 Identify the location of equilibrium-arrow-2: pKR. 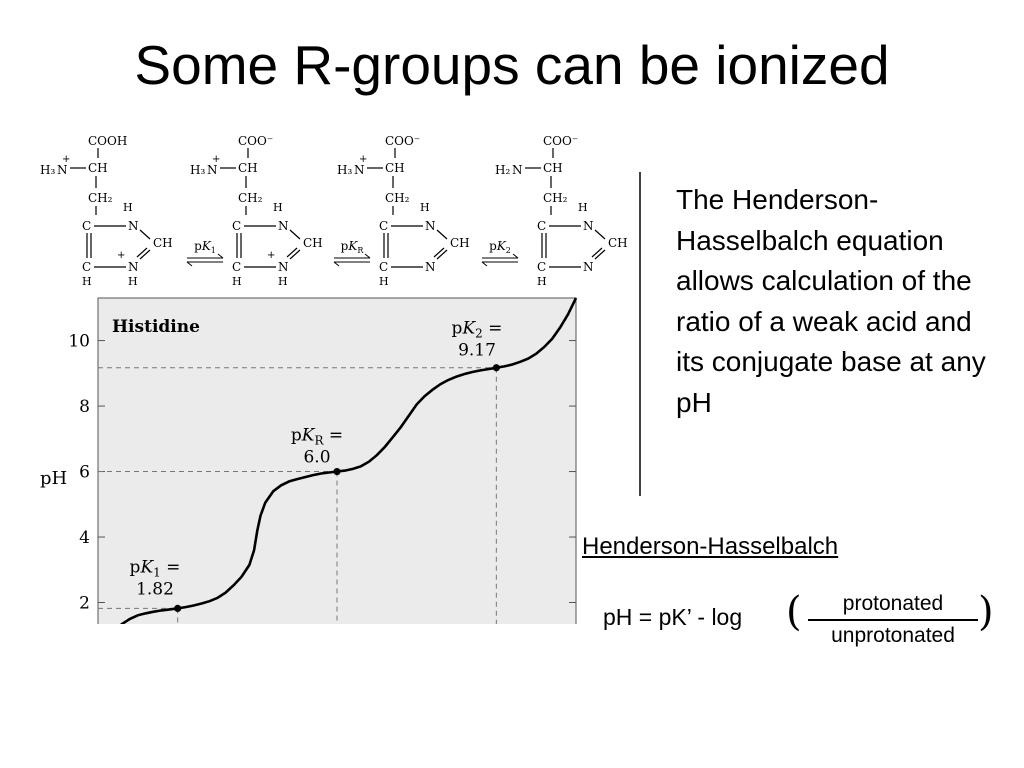
(352, 253).